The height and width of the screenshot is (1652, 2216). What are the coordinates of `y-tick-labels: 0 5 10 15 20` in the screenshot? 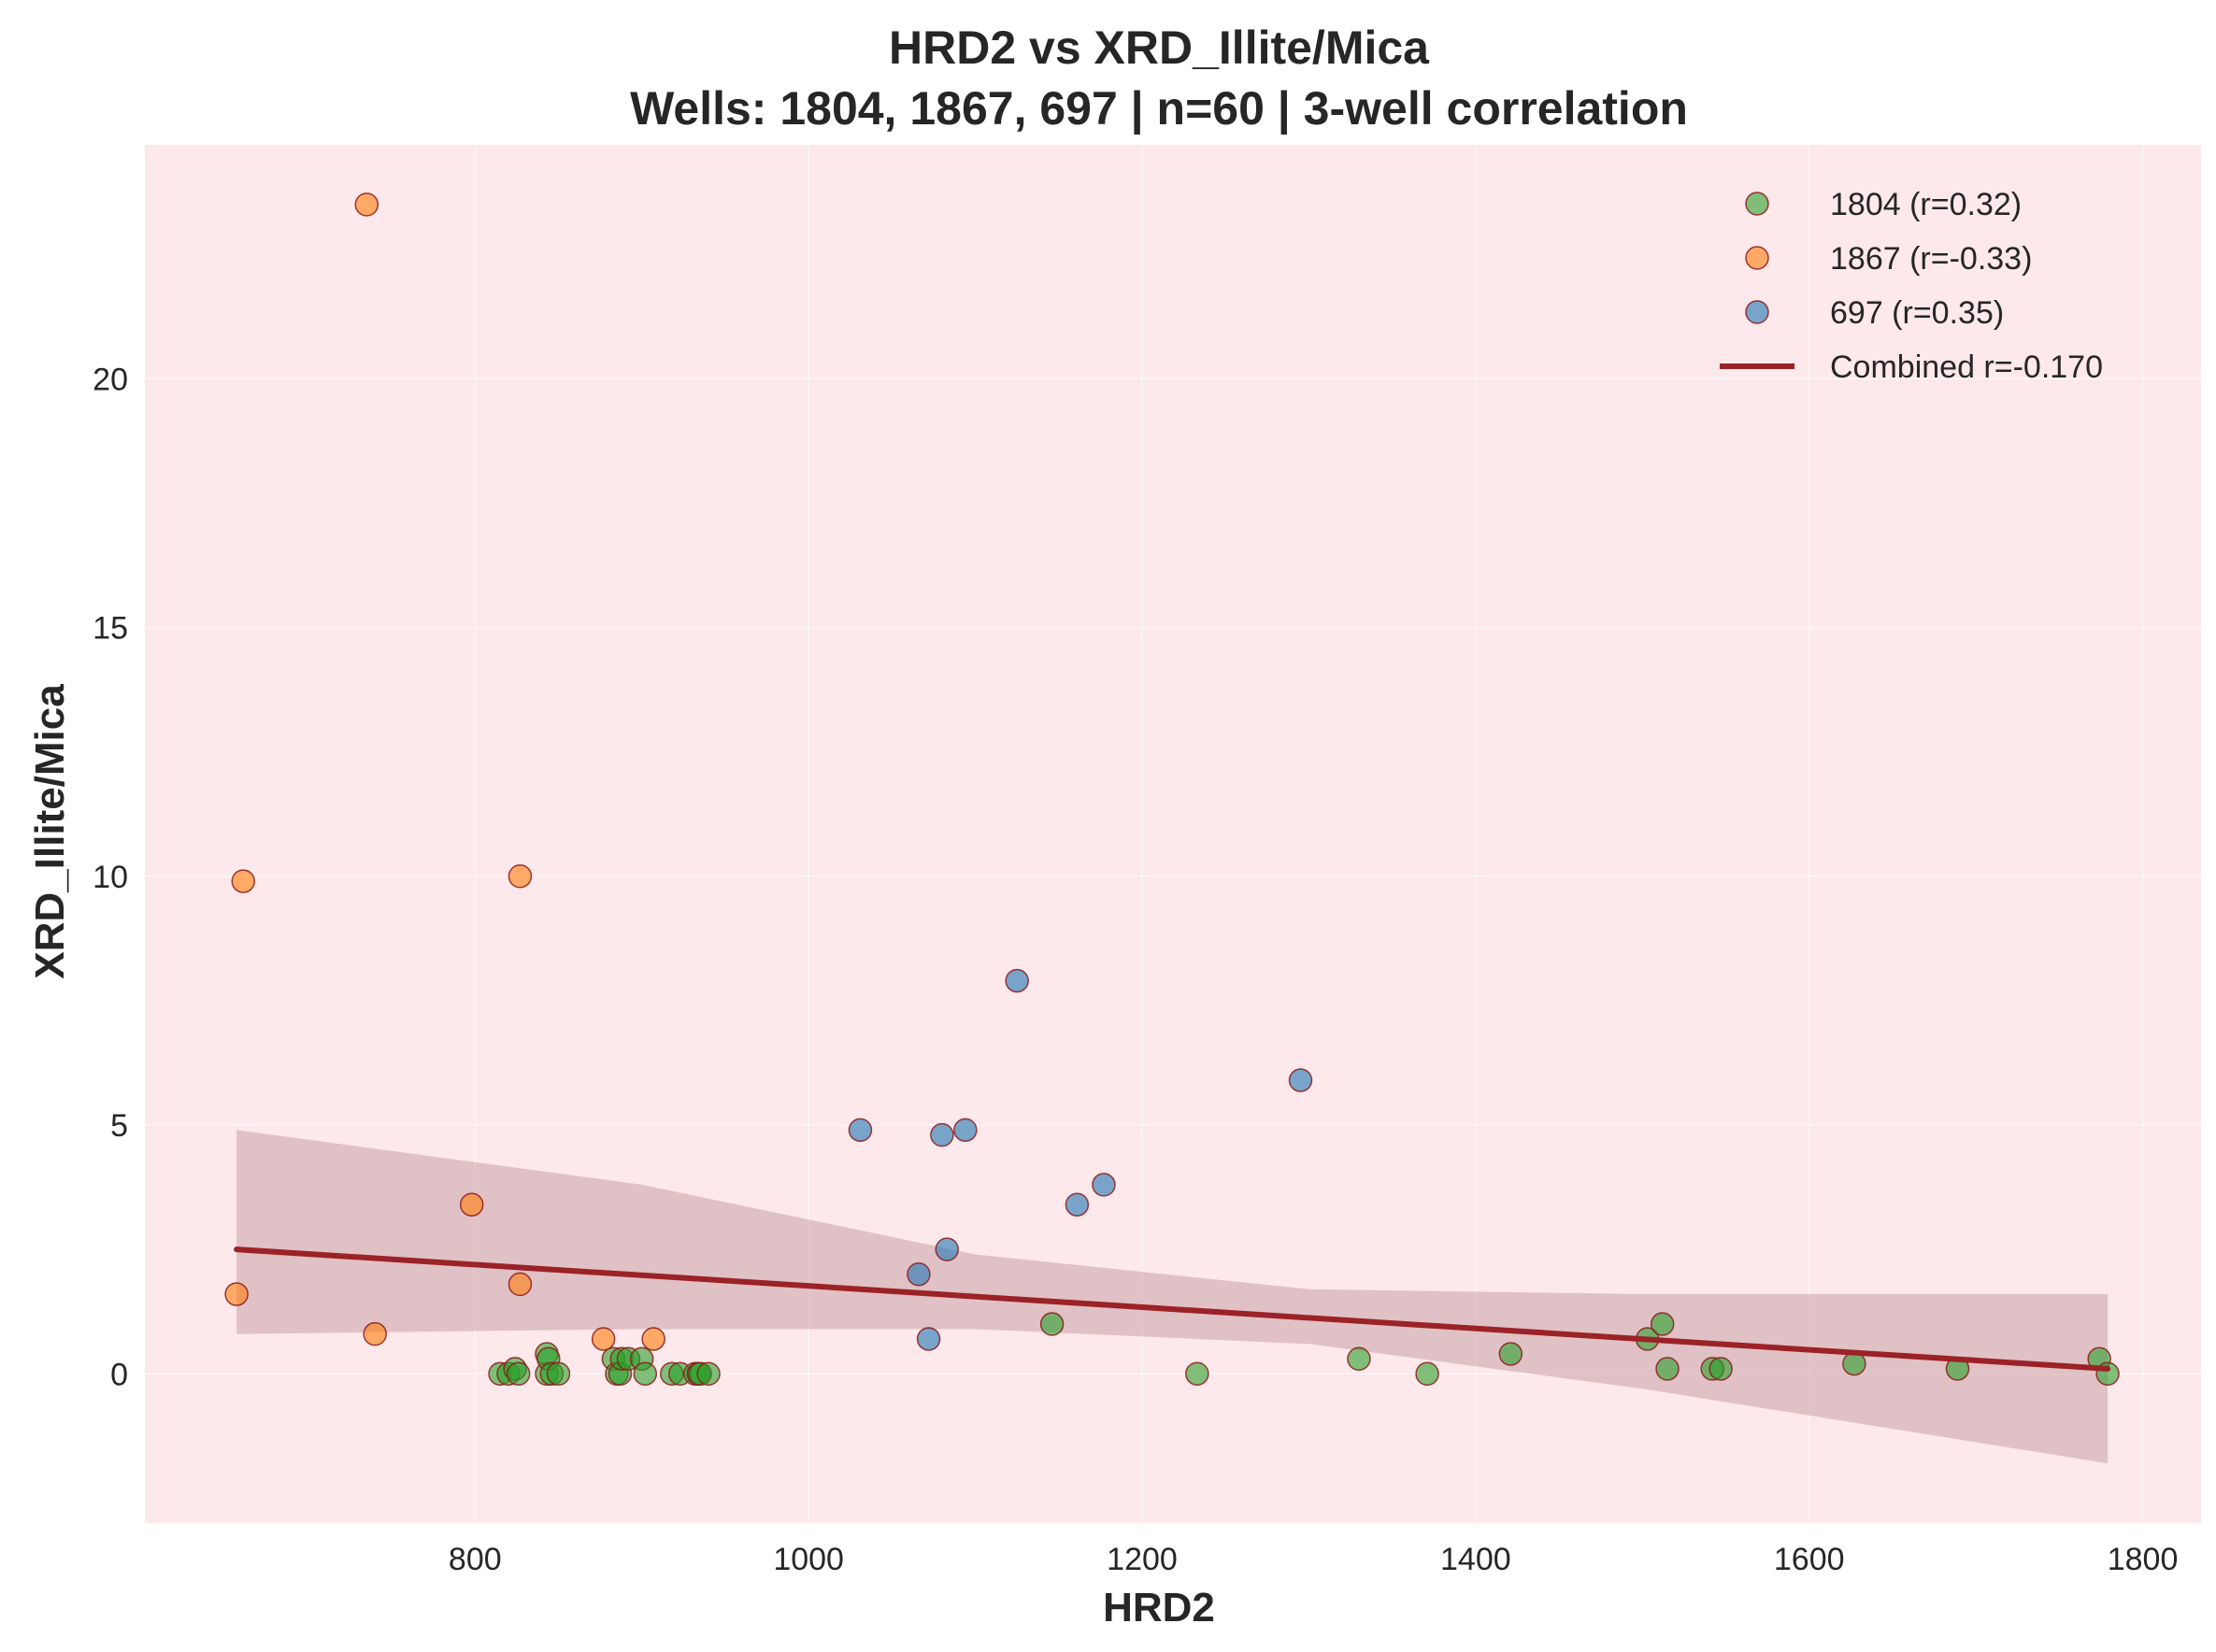 It's located at (110, 877).